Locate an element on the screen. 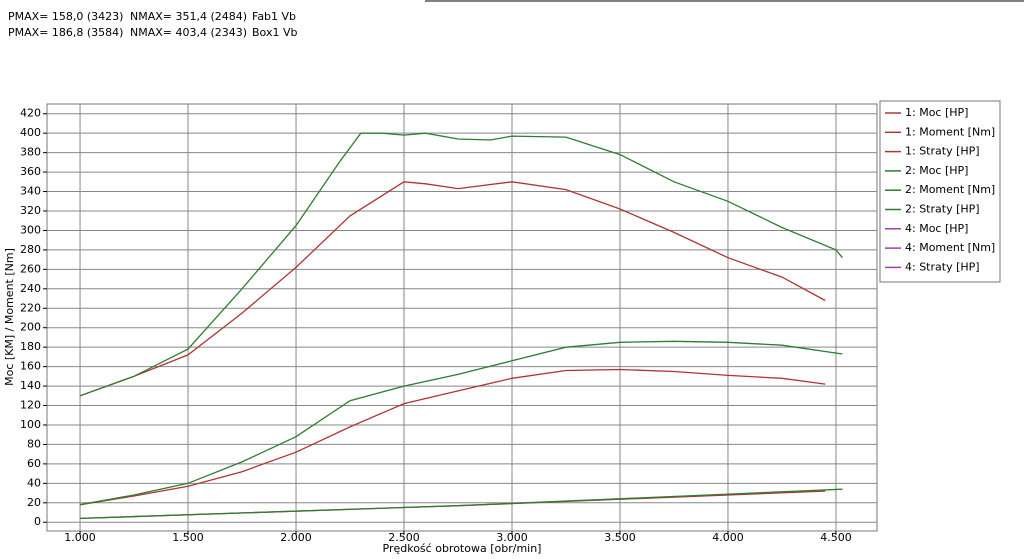  y-tick-label: 0 is located at coordinates (37, 521).